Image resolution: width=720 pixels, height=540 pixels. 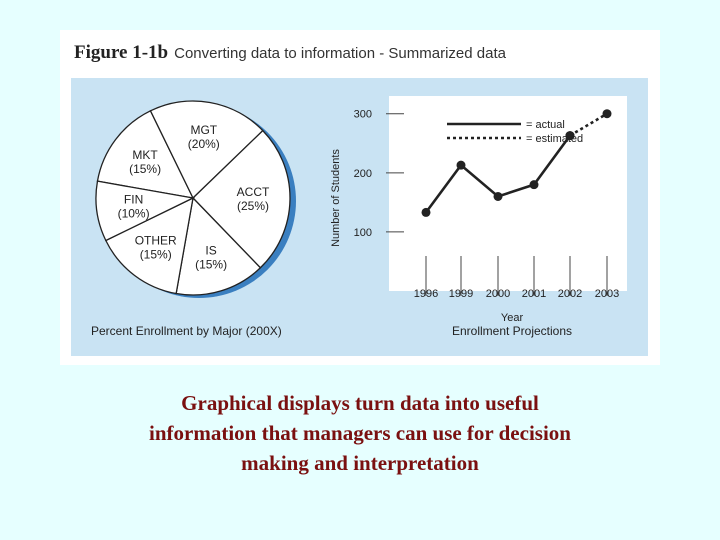 I want to click on pie-label-mgt: MGT, so click(x=203, y=130).